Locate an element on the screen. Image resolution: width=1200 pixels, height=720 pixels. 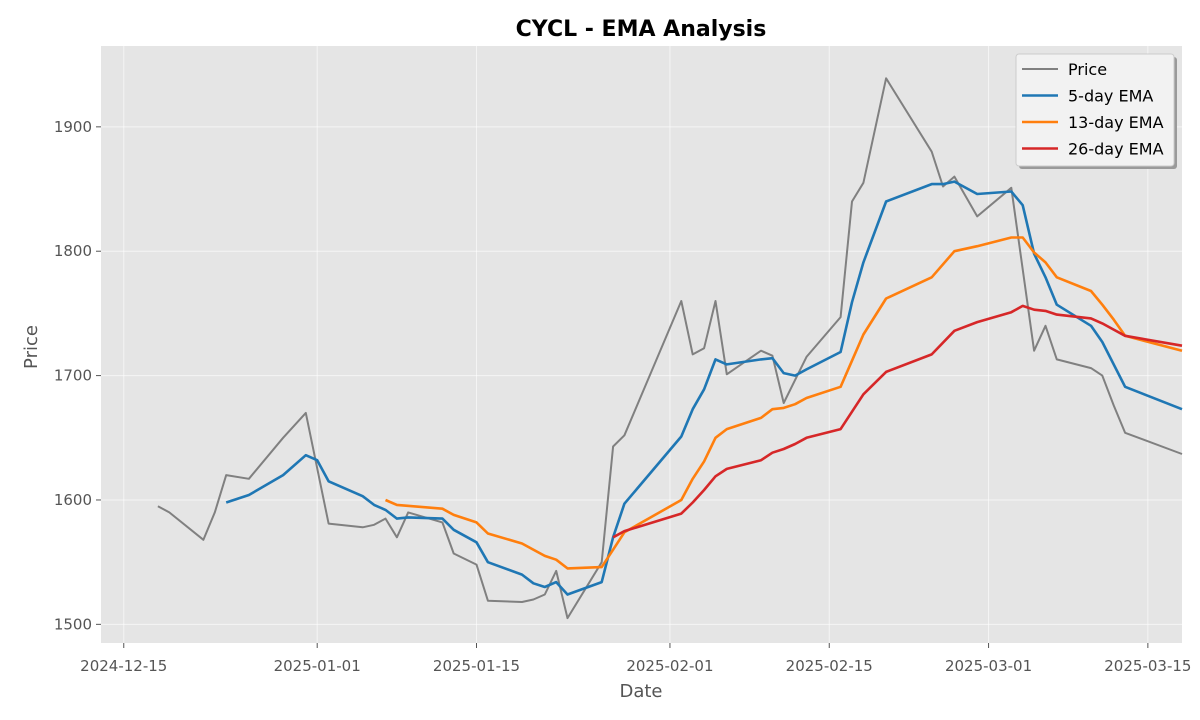
y-tick-label: 1800 is located at coordinates (73, 251).